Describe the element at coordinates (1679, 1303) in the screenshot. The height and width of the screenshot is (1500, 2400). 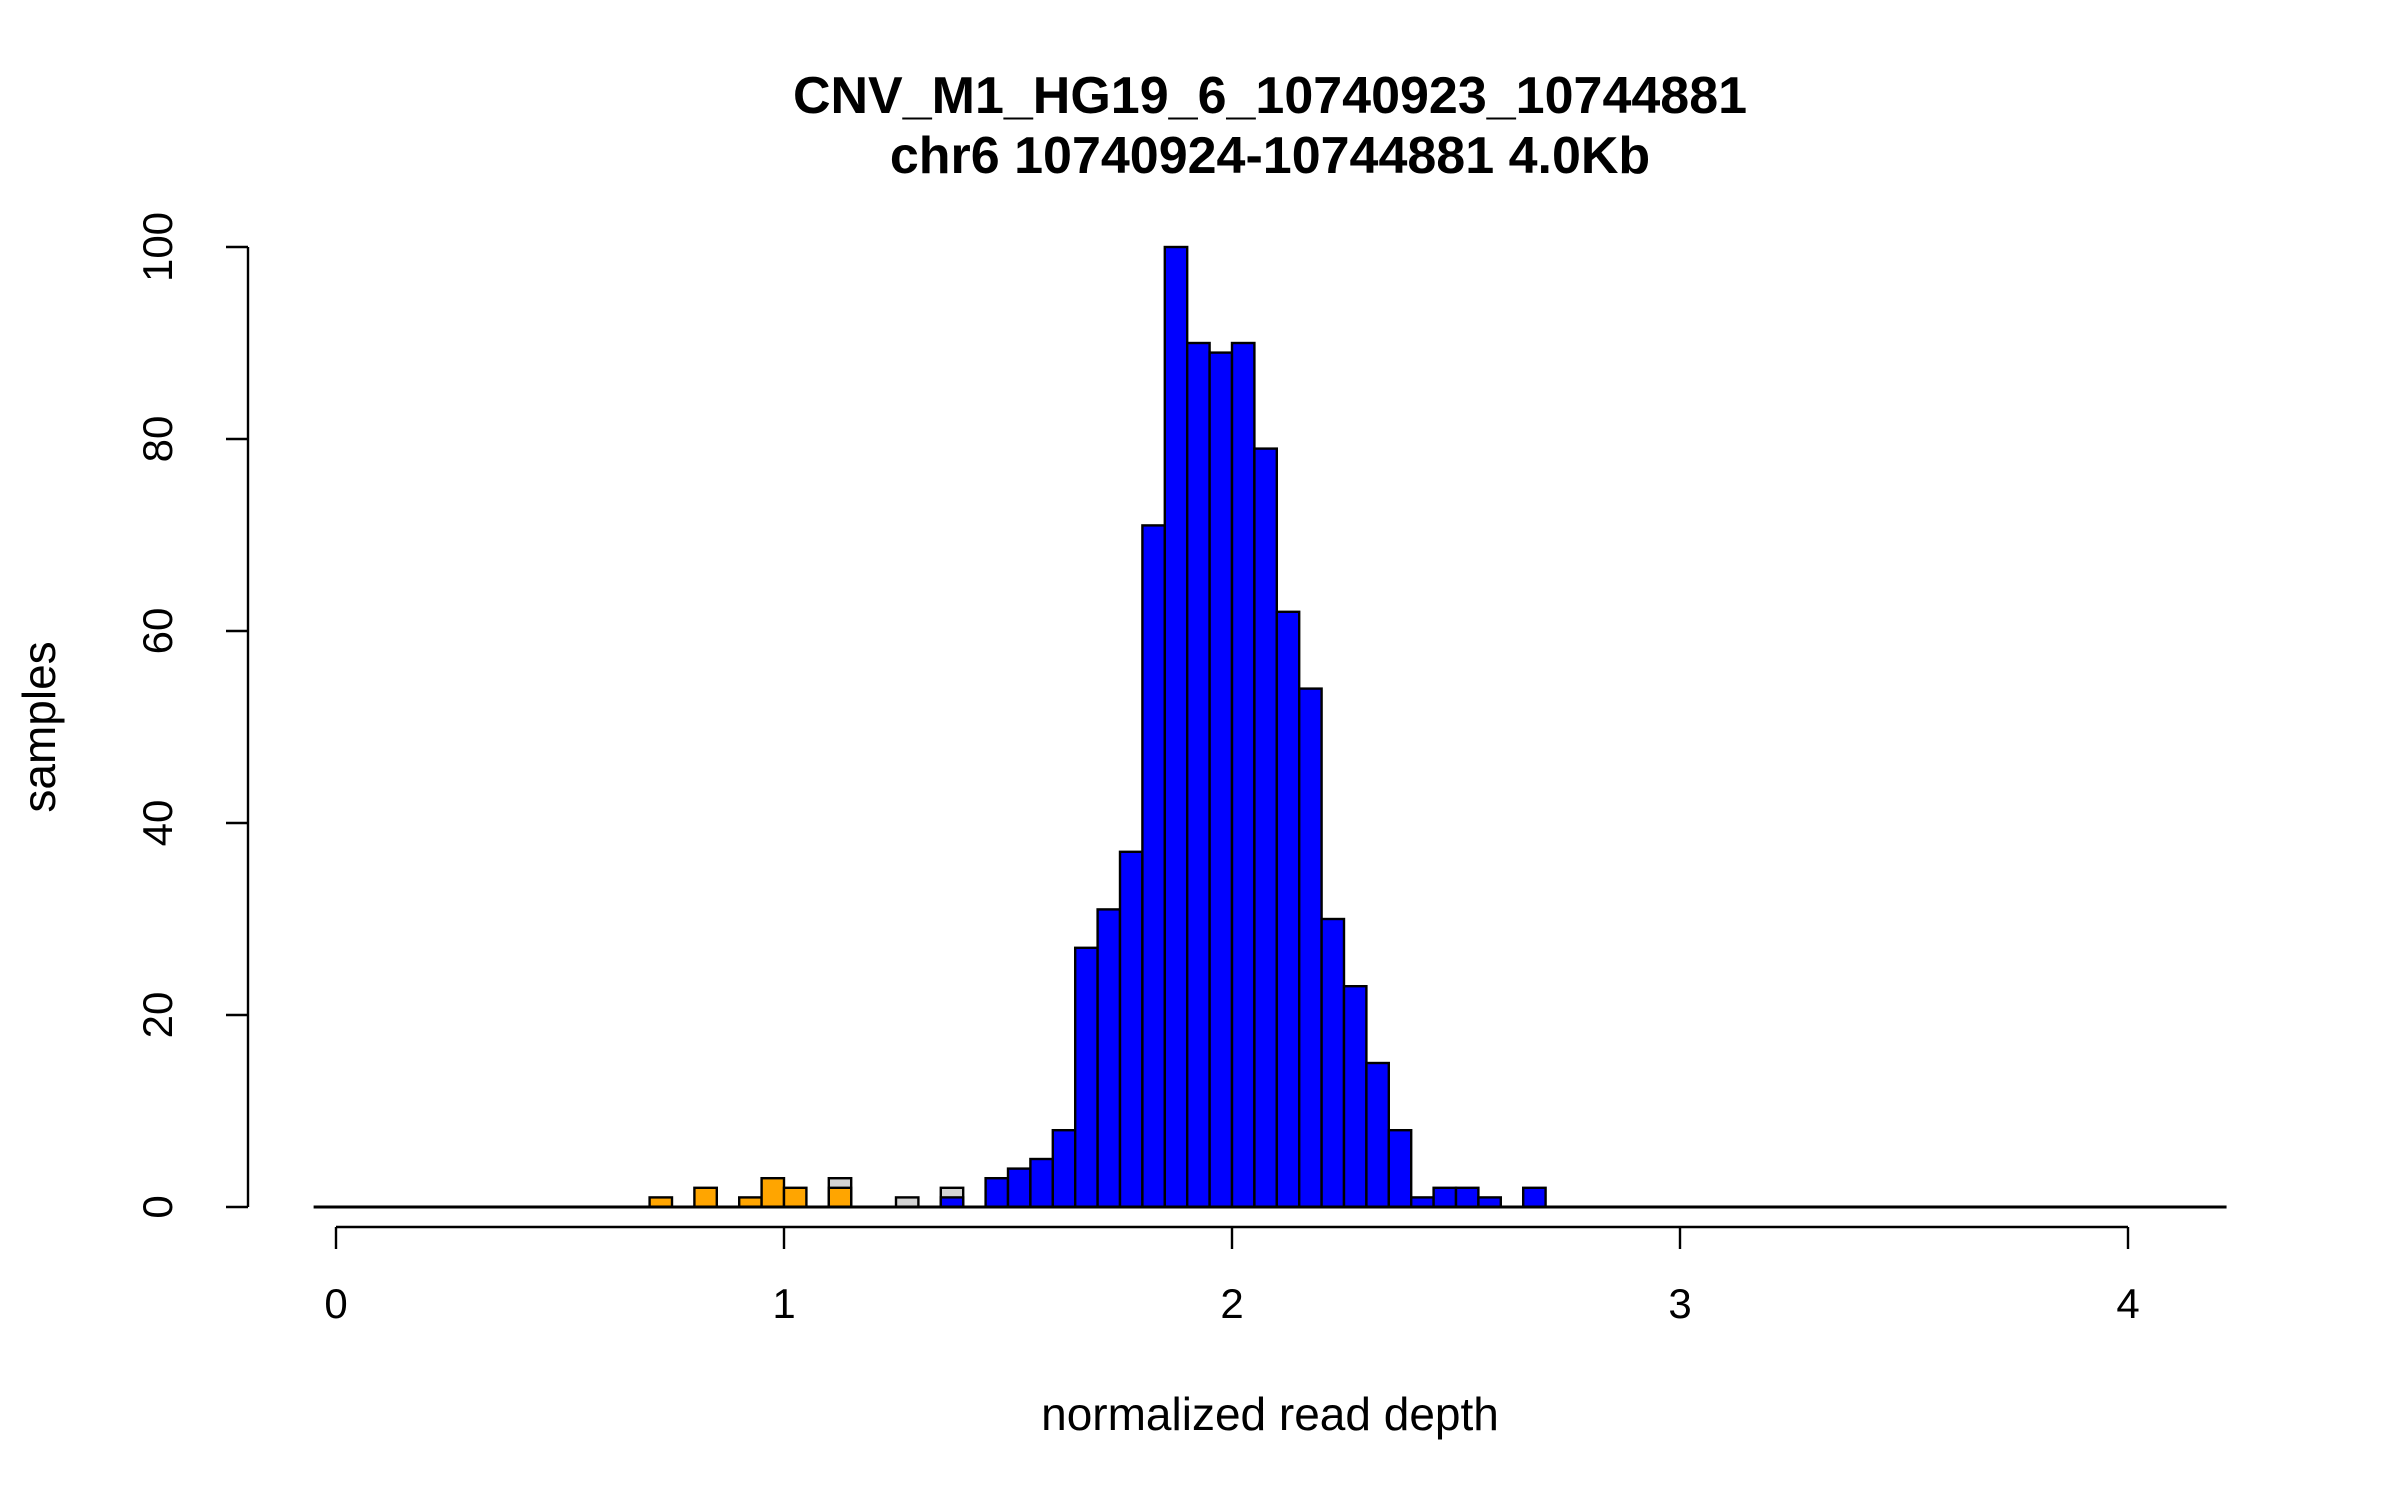
I see `x-tick-label: 3` at that location.